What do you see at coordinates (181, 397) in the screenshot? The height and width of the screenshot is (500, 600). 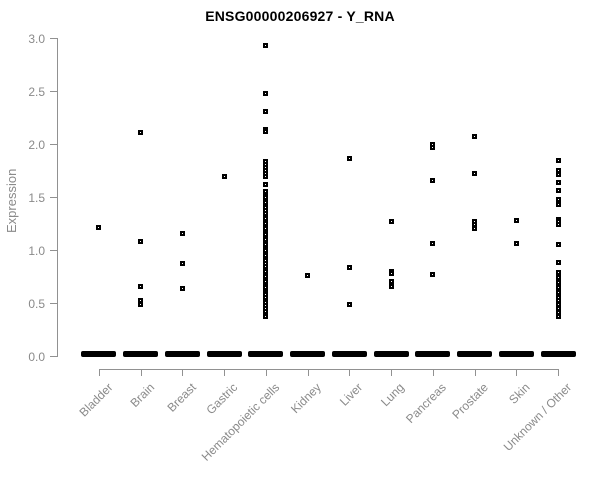 I see `x-category-label: Breast` at bounding box center [181, 397].